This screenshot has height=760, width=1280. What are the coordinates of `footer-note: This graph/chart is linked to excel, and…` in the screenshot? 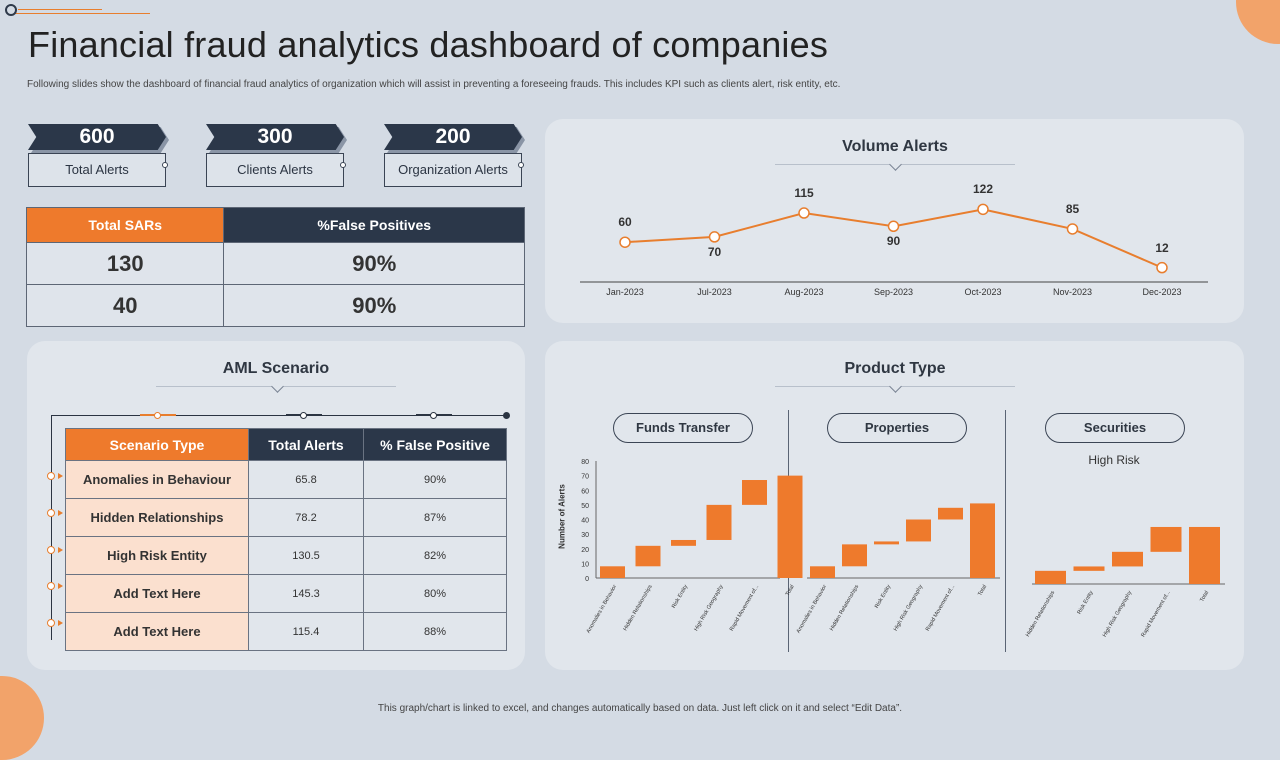 It's located at (640, 708).